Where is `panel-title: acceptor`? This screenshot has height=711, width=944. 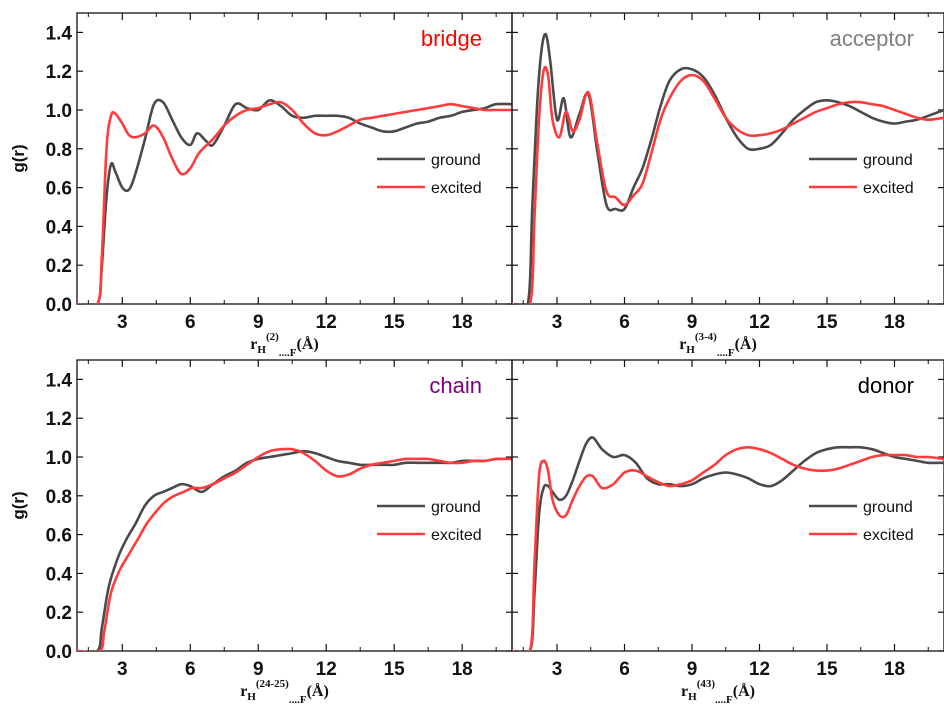 panel-title: acceptor is located at coordinates (872, 38).